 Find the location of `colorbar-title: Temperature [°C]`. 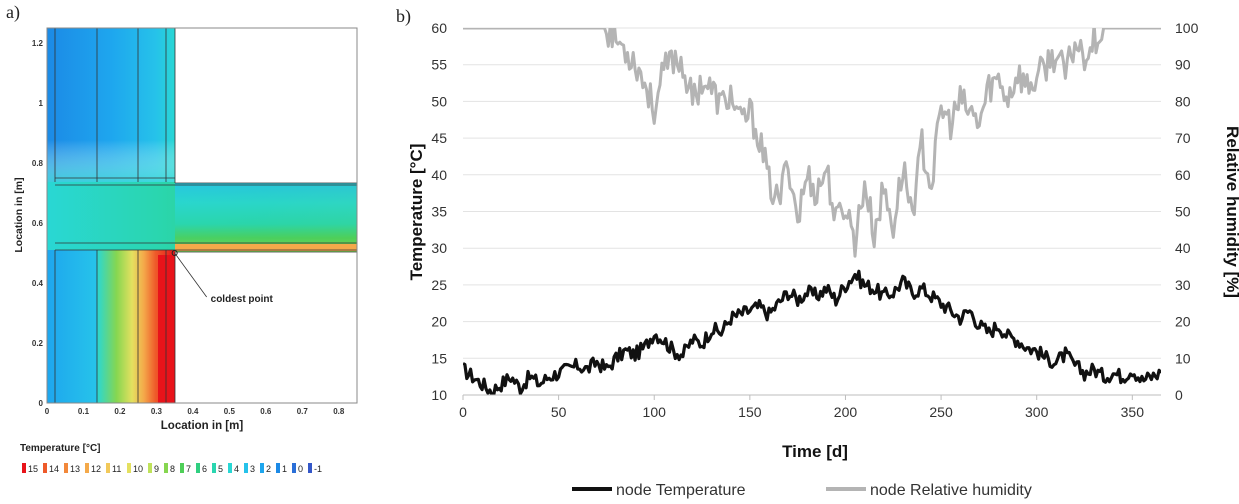

colorbar-title: Temperature [°C] is located at coordinates (60, 448).